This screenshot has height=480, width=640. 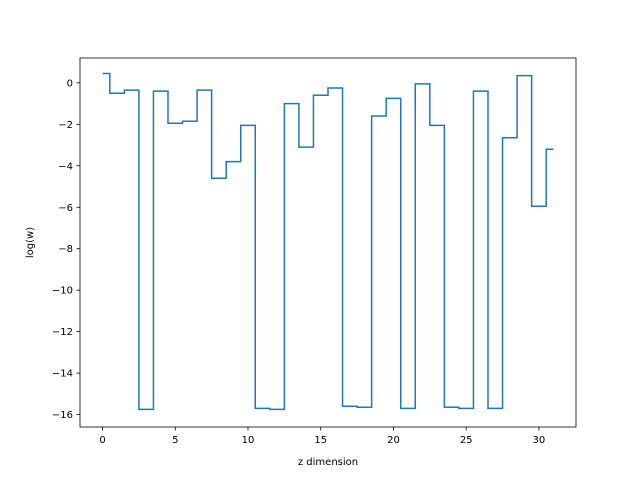 I want to click on y-tick-label: −2, so click(x=65, y=125).